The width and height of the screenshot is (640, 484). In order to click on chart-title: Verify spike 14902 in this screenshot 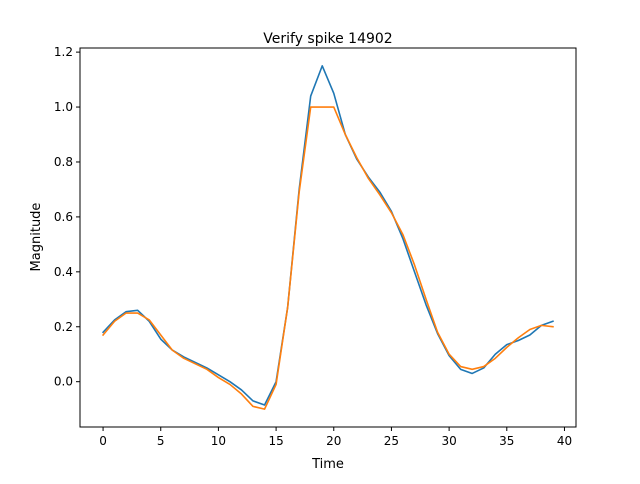, I will do `click(327, 39)`.